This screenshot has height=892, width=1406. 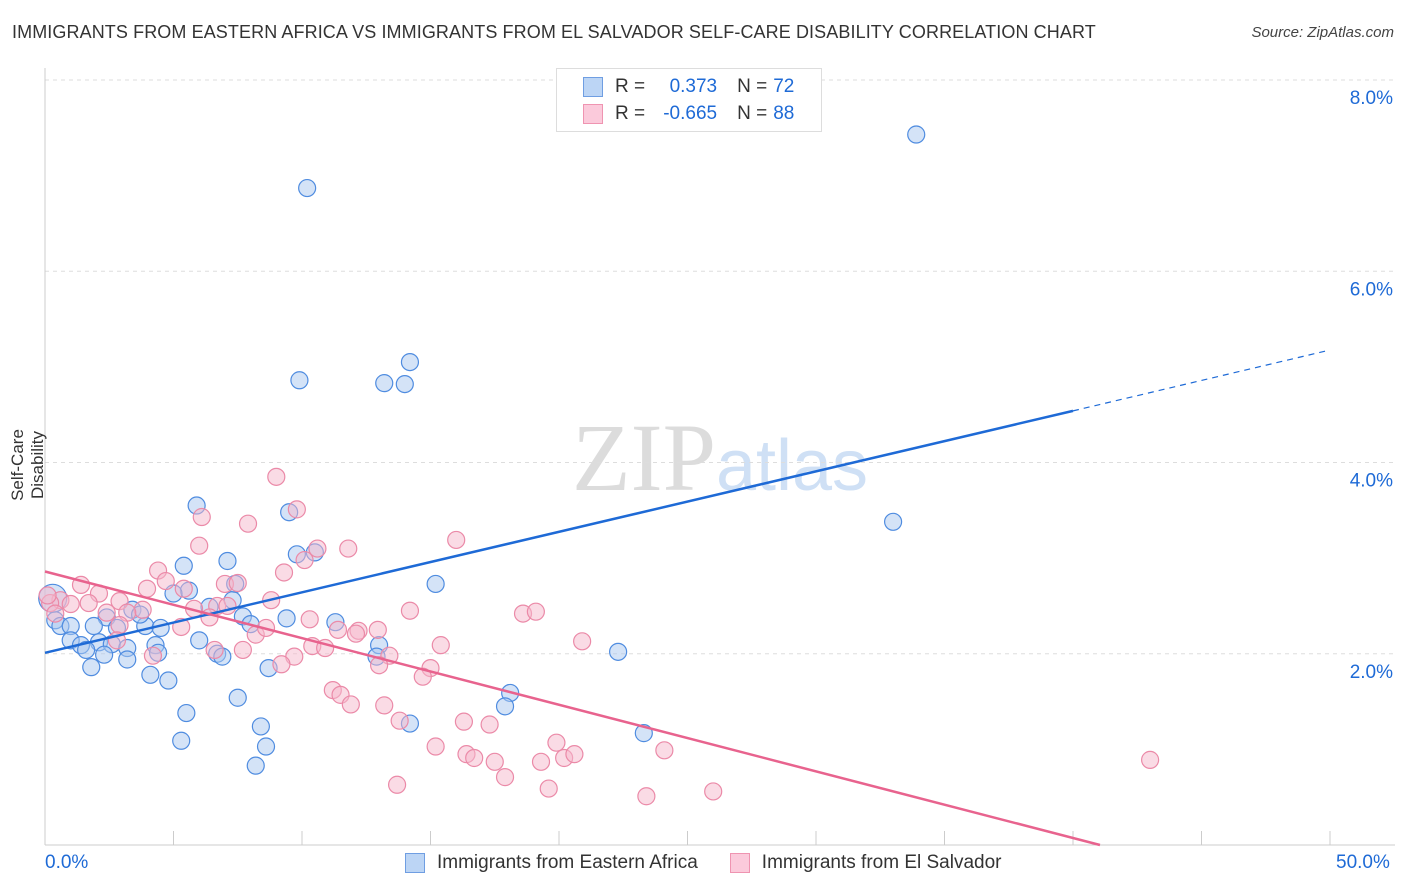 I want to click on pink-r-value: -0.665, so click(x=690, y=113).